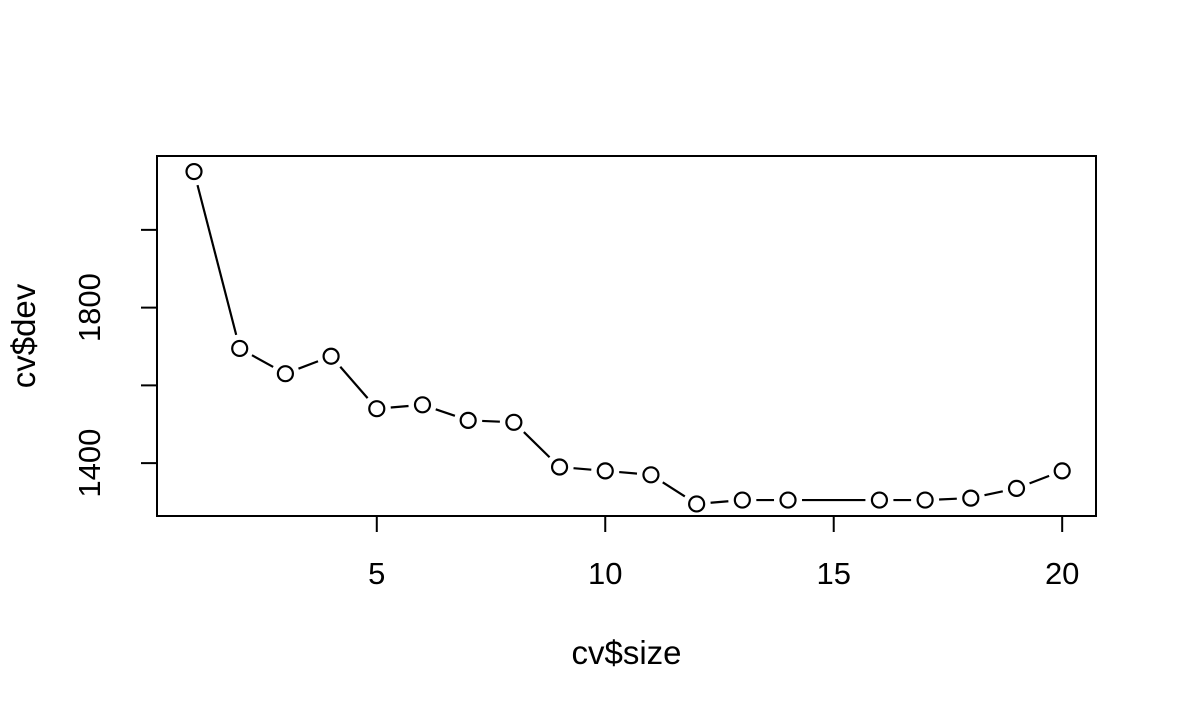 The image size is (1178, 714). Describe the element at coordinates (376, 573) in the screenshot. I see `x-axis-tick-label: 5` at that location.